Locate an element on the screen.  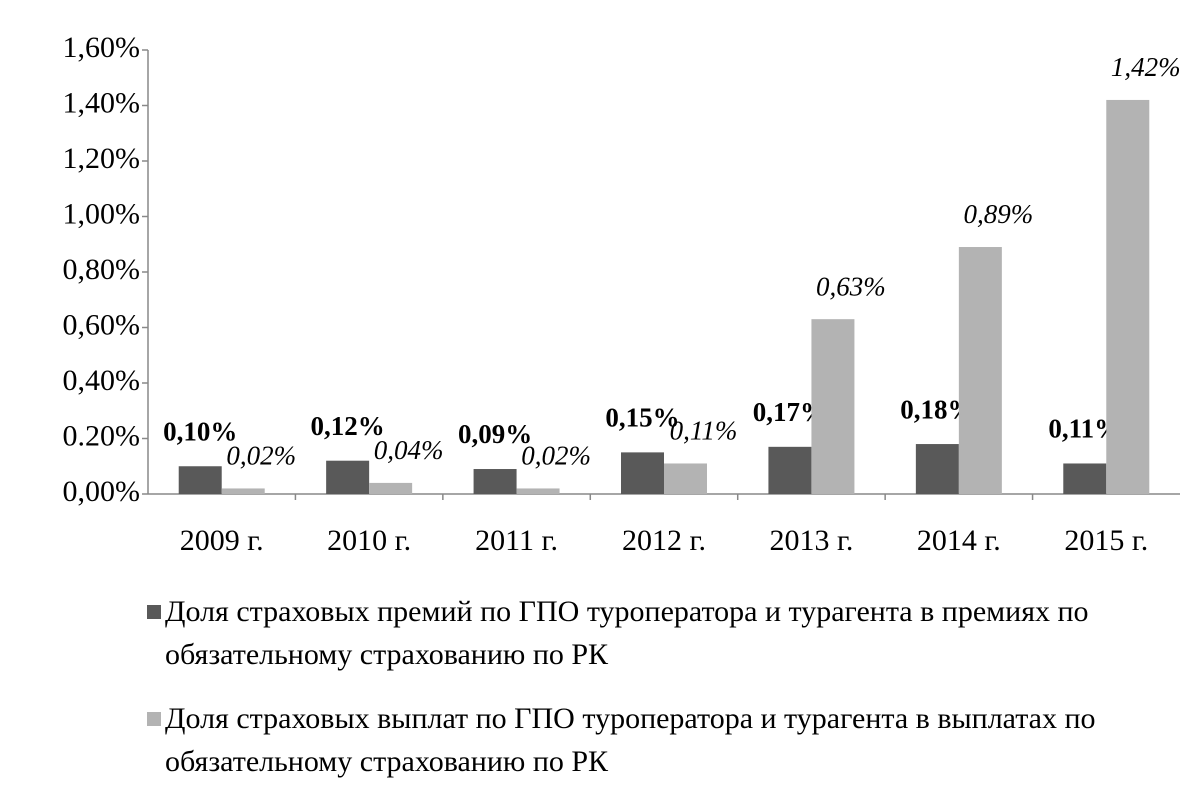
data-label: 1,42% is located at coordinates (1146, 67).